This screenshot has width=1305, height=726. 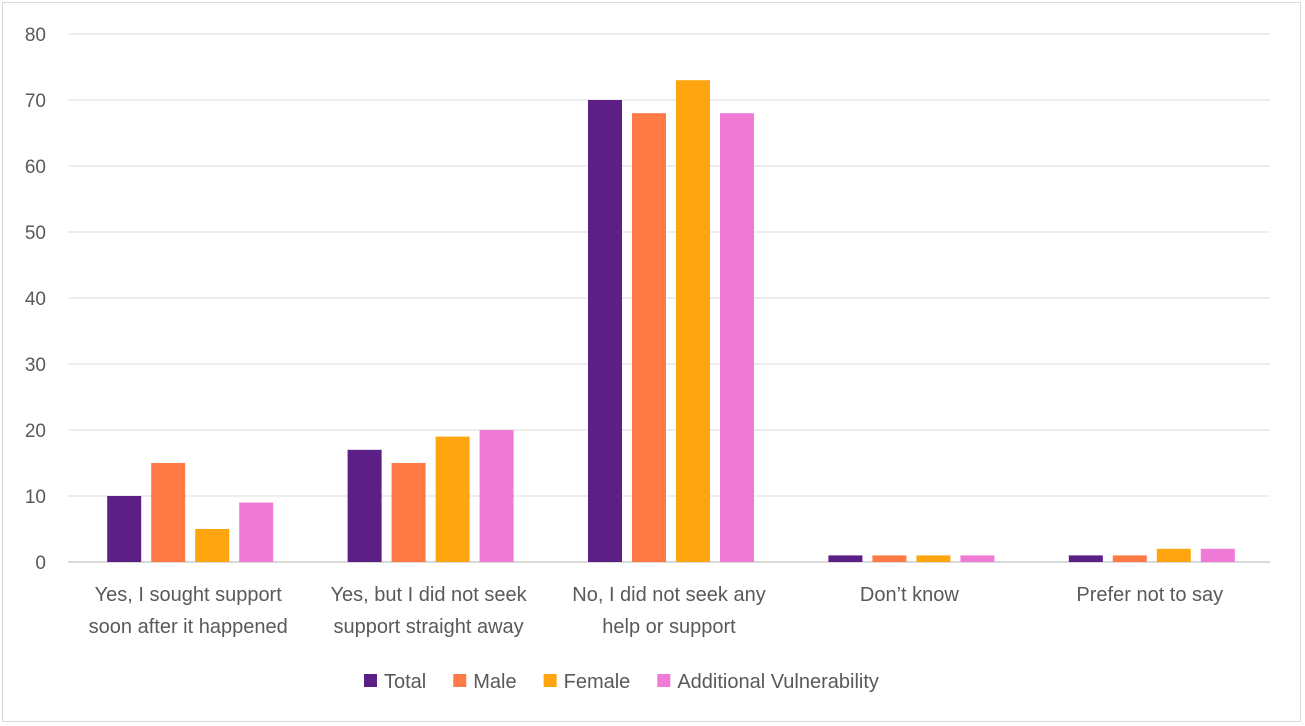 What do you see at coordinates (40, 563) in the screenshot?
I see `y-tick-label: 0` at bounding box center [40, 563].